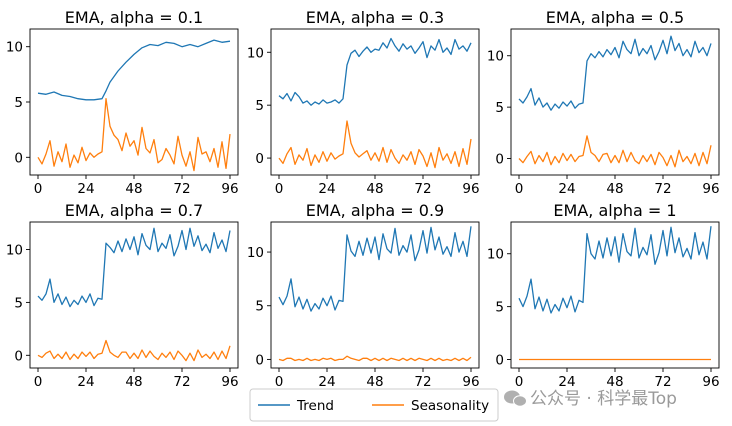 The image size is (732, 426). I want to click on wechat-icon, so click(515, 398).